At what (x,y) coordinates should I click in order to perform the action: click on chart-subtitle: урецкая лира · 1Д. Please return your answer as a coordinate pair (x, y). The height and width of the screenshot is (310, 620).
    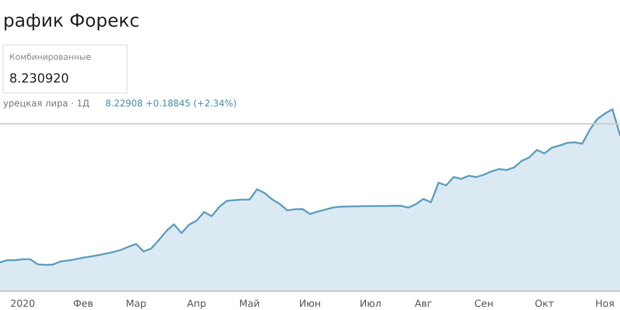
    Looking at the image, I should click on (46, 104).